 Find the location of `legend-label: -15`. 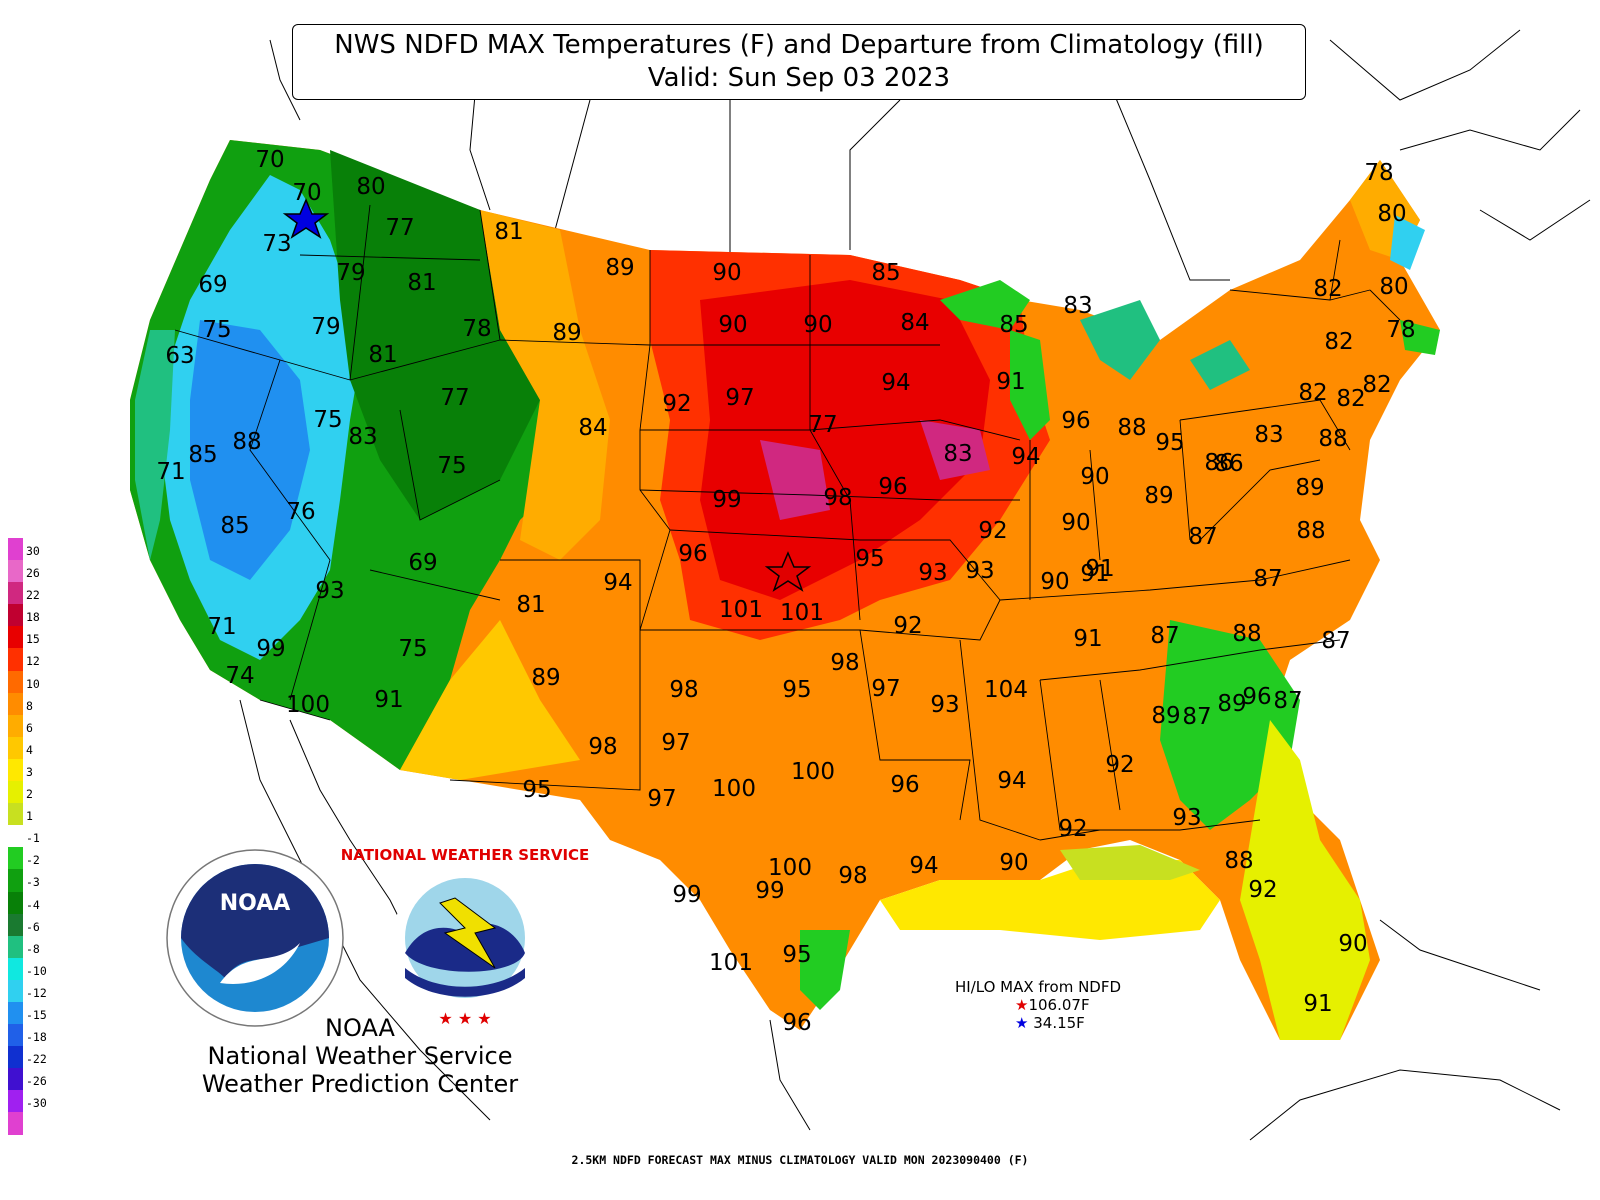

legend-label: -15 is located at coordinates (36, 1014).